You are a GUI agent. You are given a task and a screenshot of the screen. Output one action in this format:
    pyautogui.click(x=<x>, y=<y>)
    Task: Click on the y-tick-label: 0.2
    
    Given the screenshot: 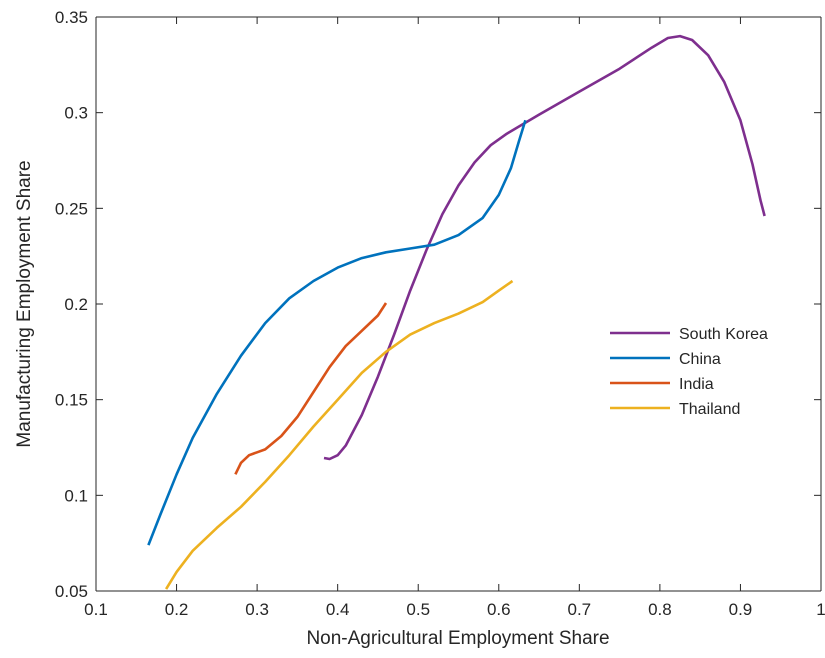 What is the action you would take?
    pyautogui.click(x=76, y=304)
    